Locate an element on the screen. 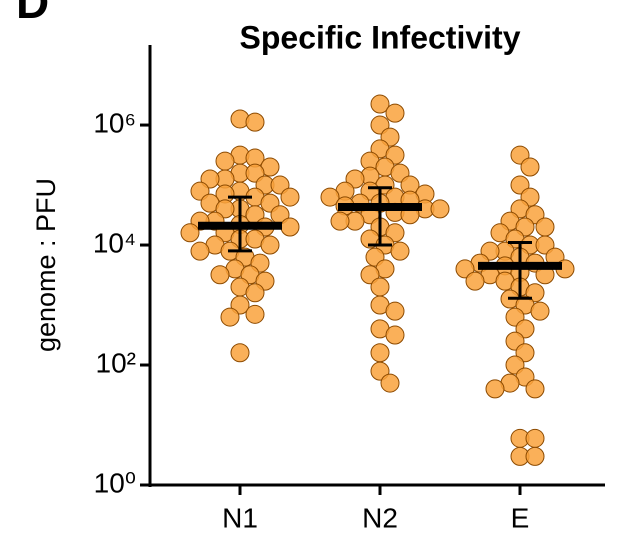 The image size is (627, 539). panel-label: D is located at coordinates (32, 14).